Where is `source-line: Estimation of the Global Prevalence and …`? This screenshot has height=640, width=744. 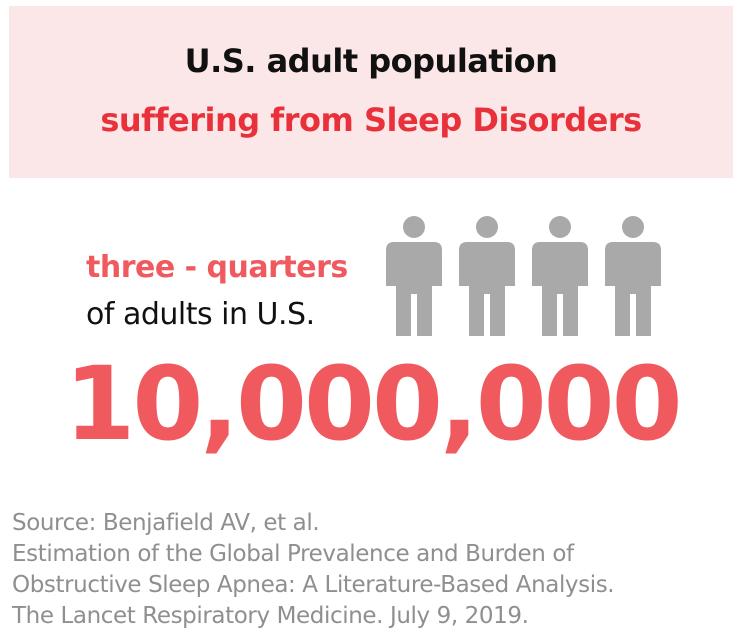
source-line: Estimation of the Global Prevalence and … is located at coordinates (293, 554).